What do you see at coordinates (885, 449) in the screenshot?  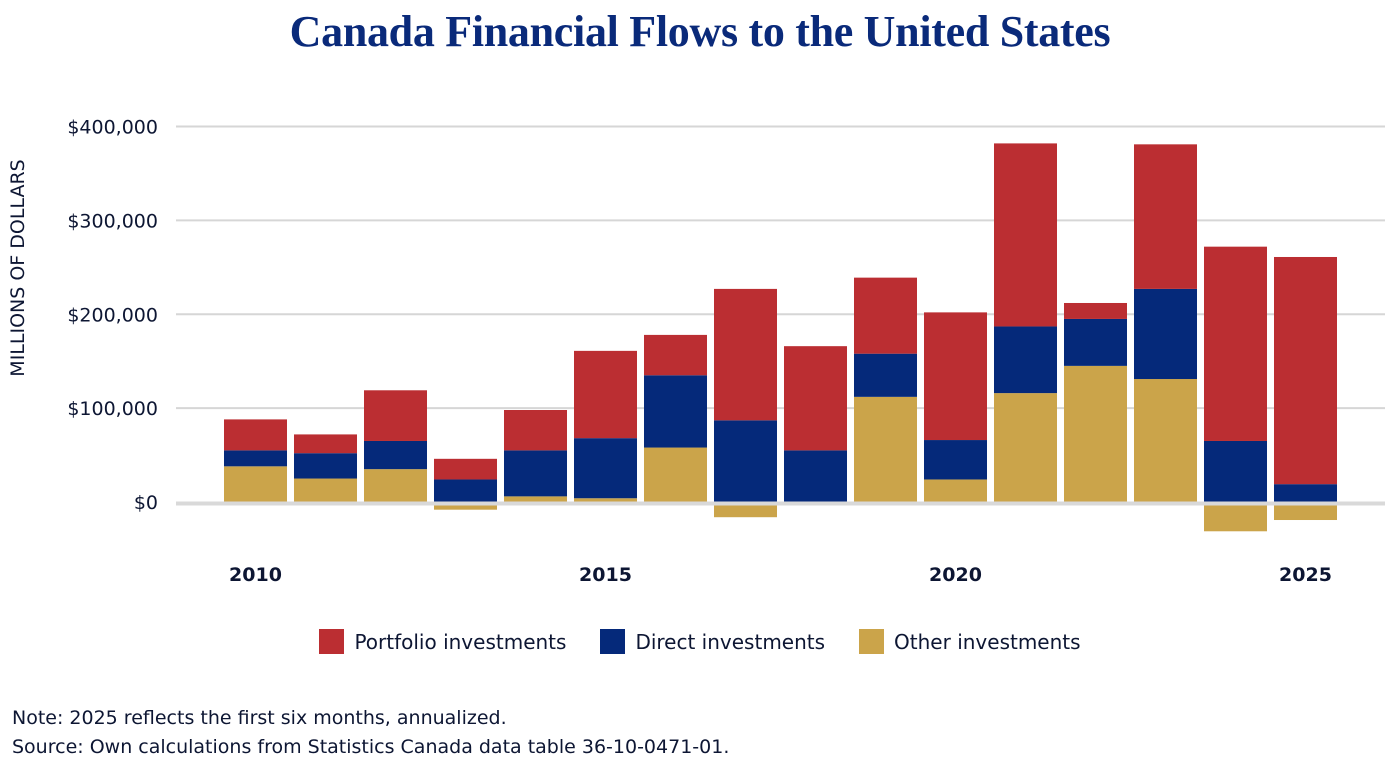 I see `bar-other-2019` at bounding box center [885, 449].